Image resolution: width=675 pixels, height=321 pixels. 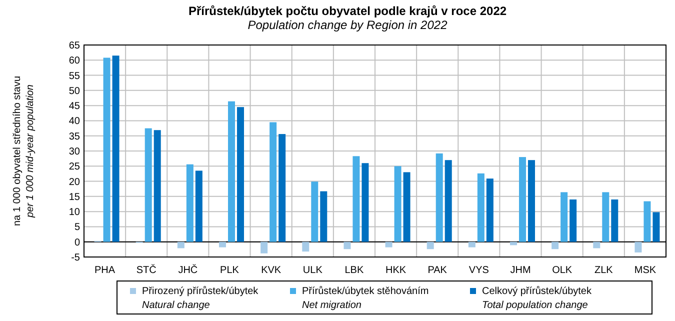 What do you see at coordinates (604, 270) in the screenshot?
I see `x-tick-label: ZLK` at bounding box center [604, 270].